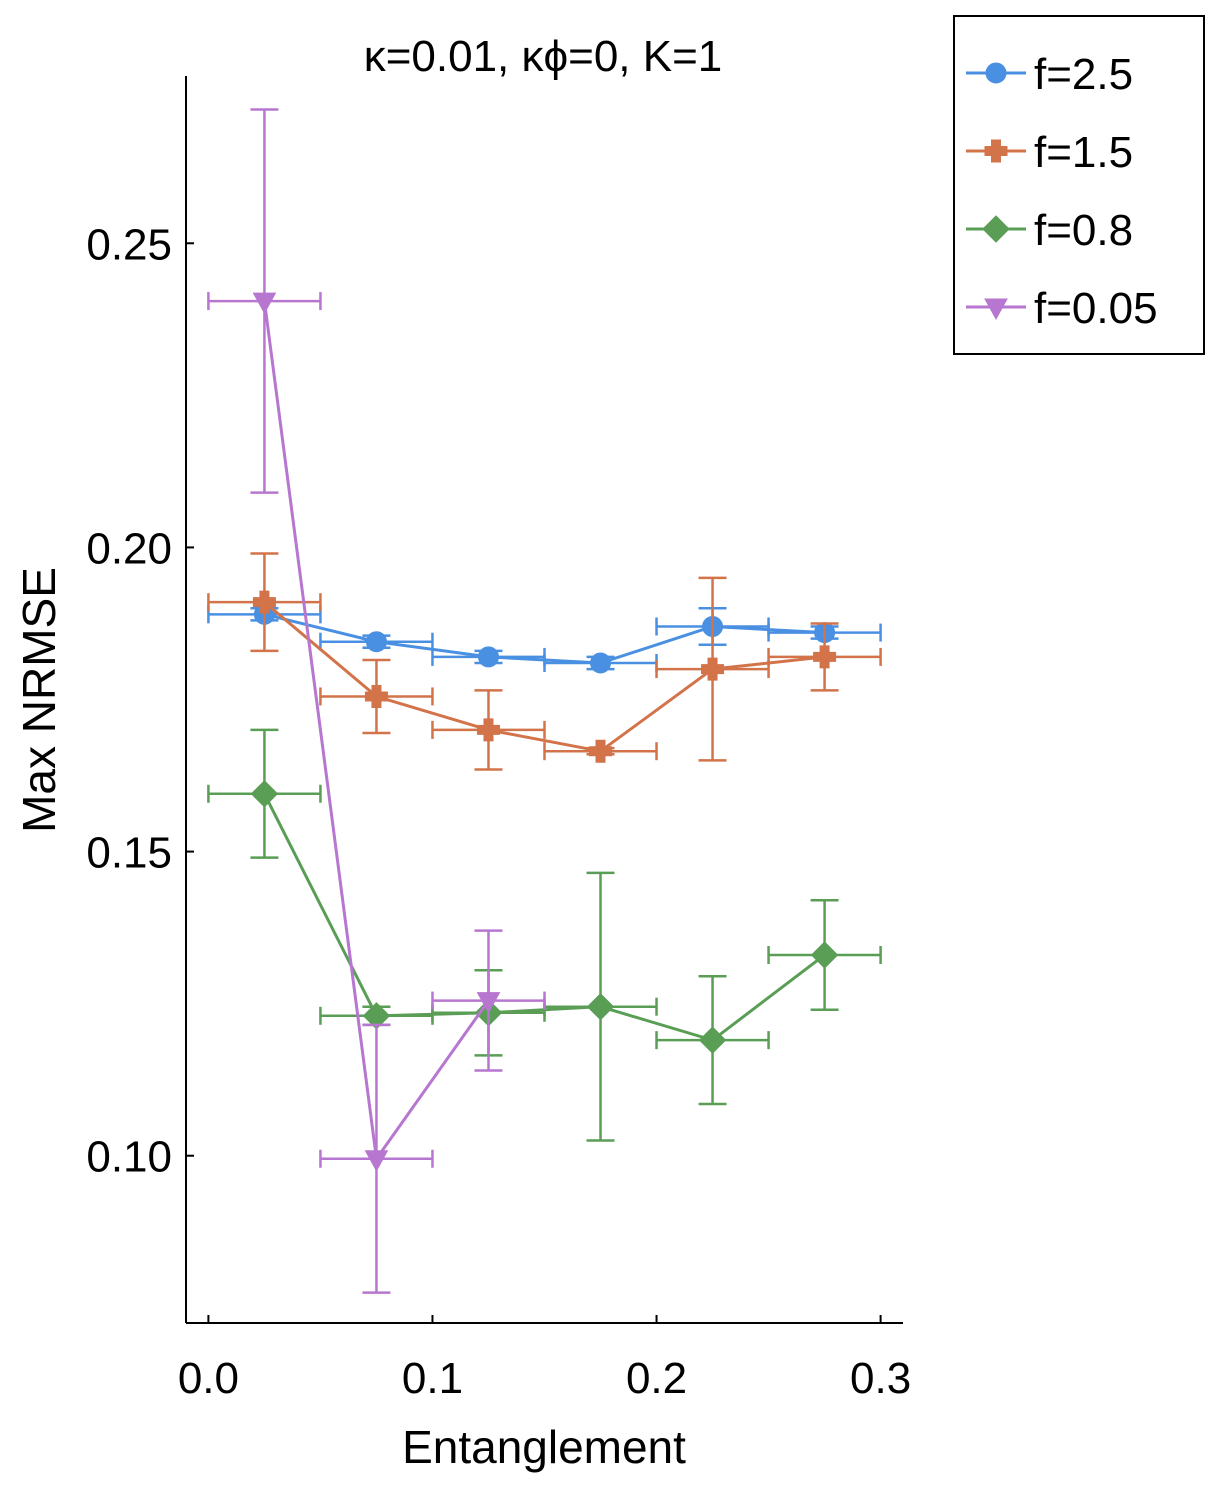  What do you see at coordinates (880, 1378) in the screenshot?
I see `x-tick-label: 0.3` at bounding box center [880, 1378].